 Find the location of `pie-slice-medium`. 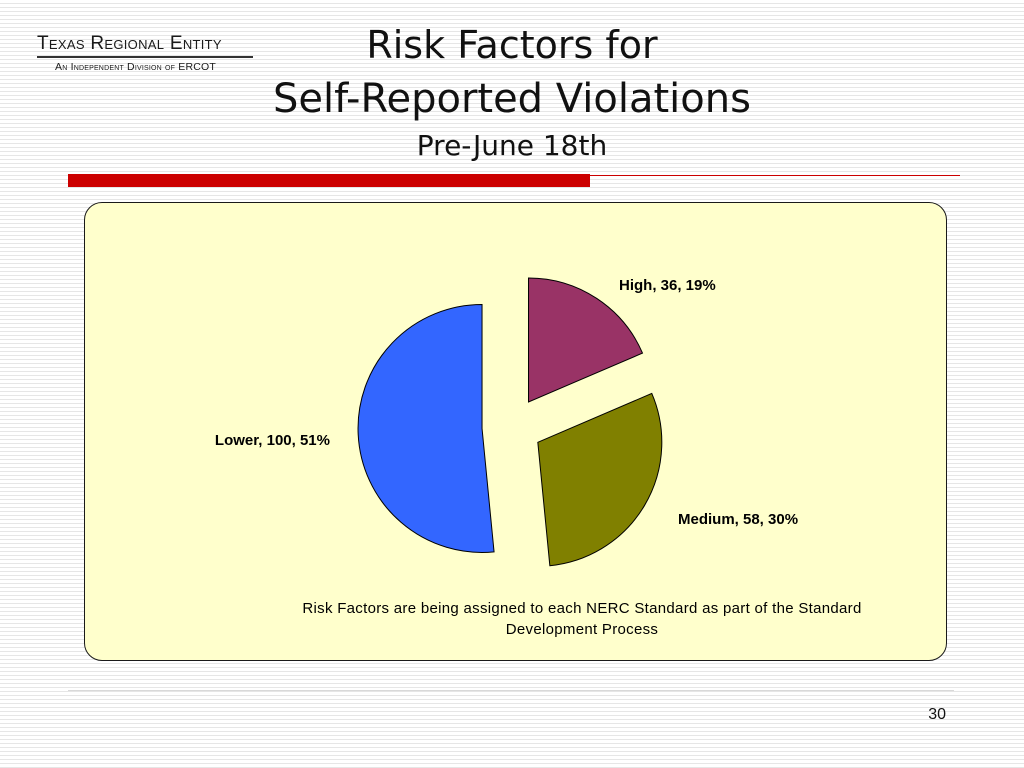

pie-slice-medium is located at coordinates (600, 479).